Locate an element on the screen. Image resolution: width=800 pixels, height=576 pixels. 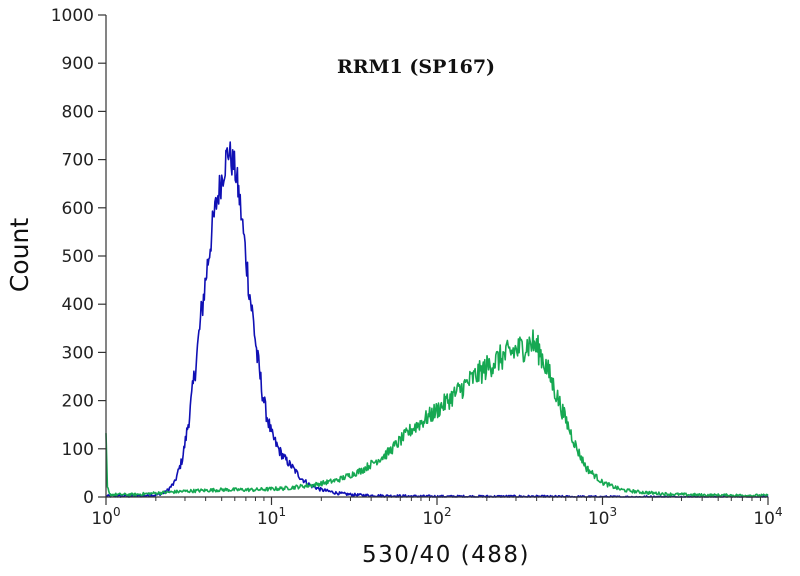
y-tick-label: 800 is located at coordinates (78, 112).